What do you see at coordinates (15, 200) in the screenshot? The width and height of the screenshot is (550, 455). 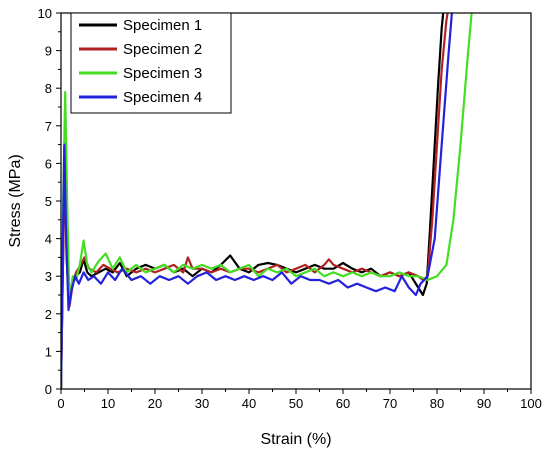 I see `y-axis-label: Stress (MPa)` at bounding box center [15, 200].